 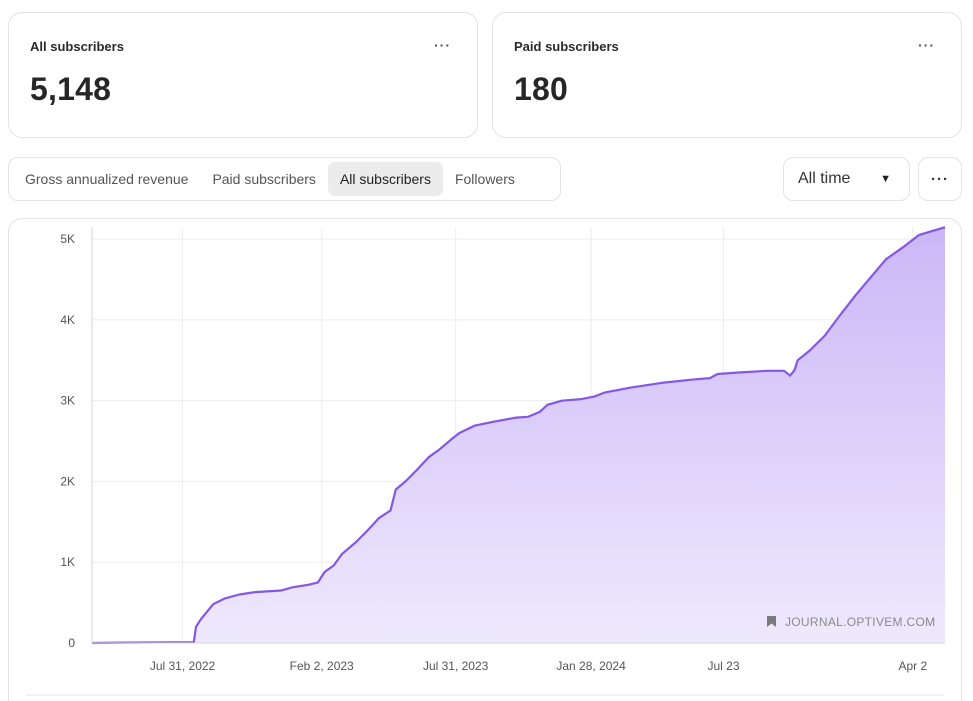 I want to click on y-tick-label: 1K, so click(x=67, y=562).